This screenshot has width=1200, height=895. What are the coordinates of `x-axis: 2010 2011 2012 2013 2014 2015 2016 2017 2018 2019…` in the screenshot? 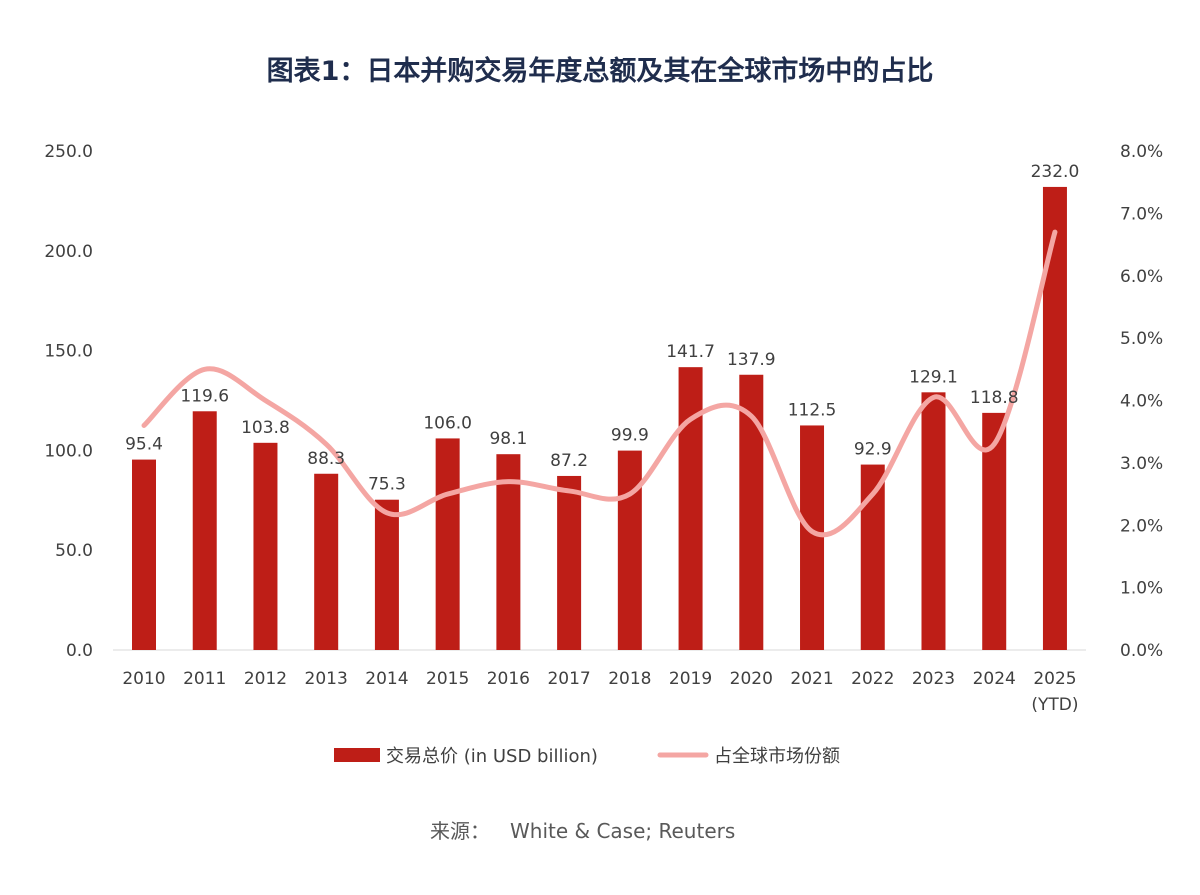 It's located at (600, 692).